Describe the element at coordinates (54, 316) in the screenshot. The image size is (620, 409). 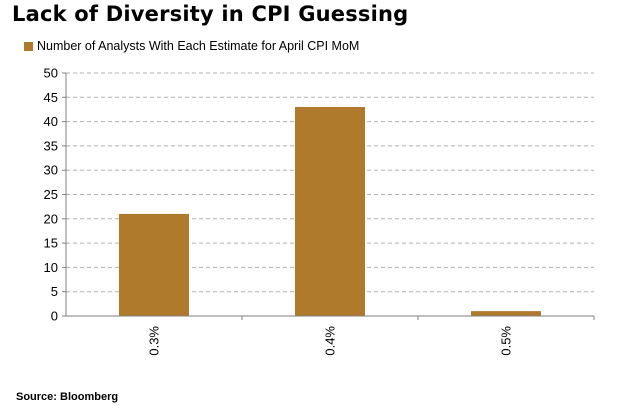
I see `y-tick-label: 0` at that location.